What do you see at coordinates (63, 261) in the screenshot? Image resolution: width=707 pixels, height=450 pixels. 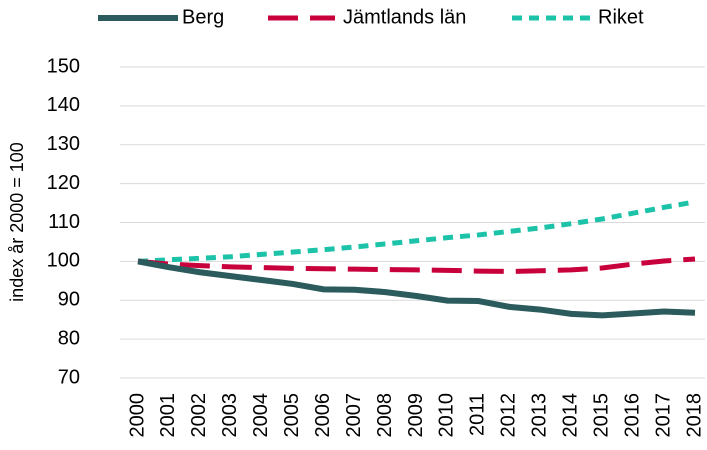 I see `y-tick-label: 100` at bounding box center [63, 261].